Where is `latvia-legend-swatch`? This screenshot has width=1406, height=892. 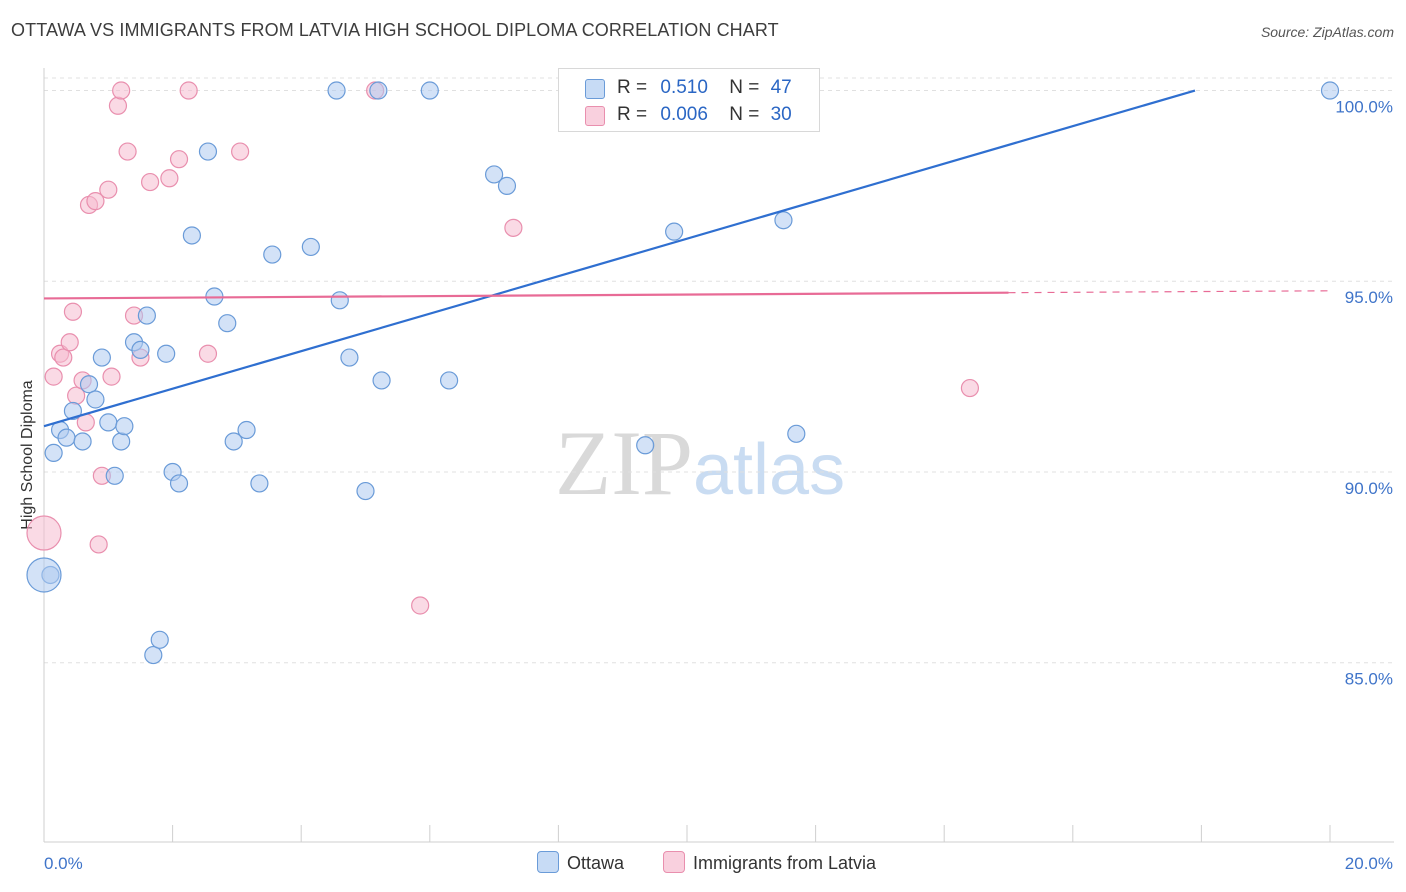
latvia-legend-swatch is located at coordinates (674, 862).